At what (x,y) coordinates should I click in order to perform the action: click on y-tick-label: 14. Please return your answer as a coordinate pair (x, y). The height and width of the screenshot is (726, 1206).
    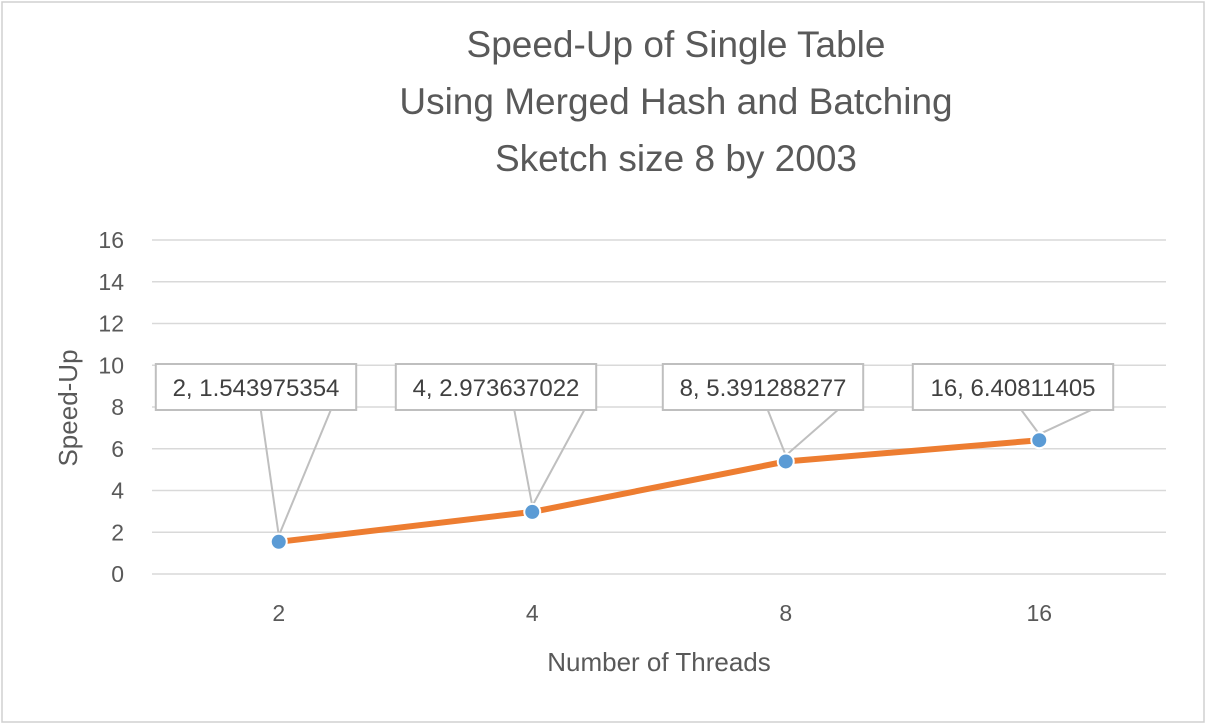
    Looking at the image, I should click on (111, 282).